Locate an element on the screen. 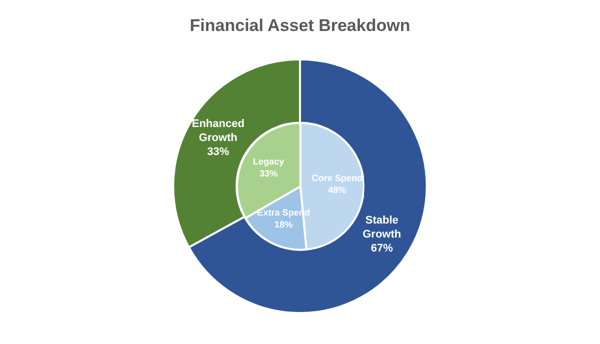  slice-label: Legacy is located at coordinates (268, 161).